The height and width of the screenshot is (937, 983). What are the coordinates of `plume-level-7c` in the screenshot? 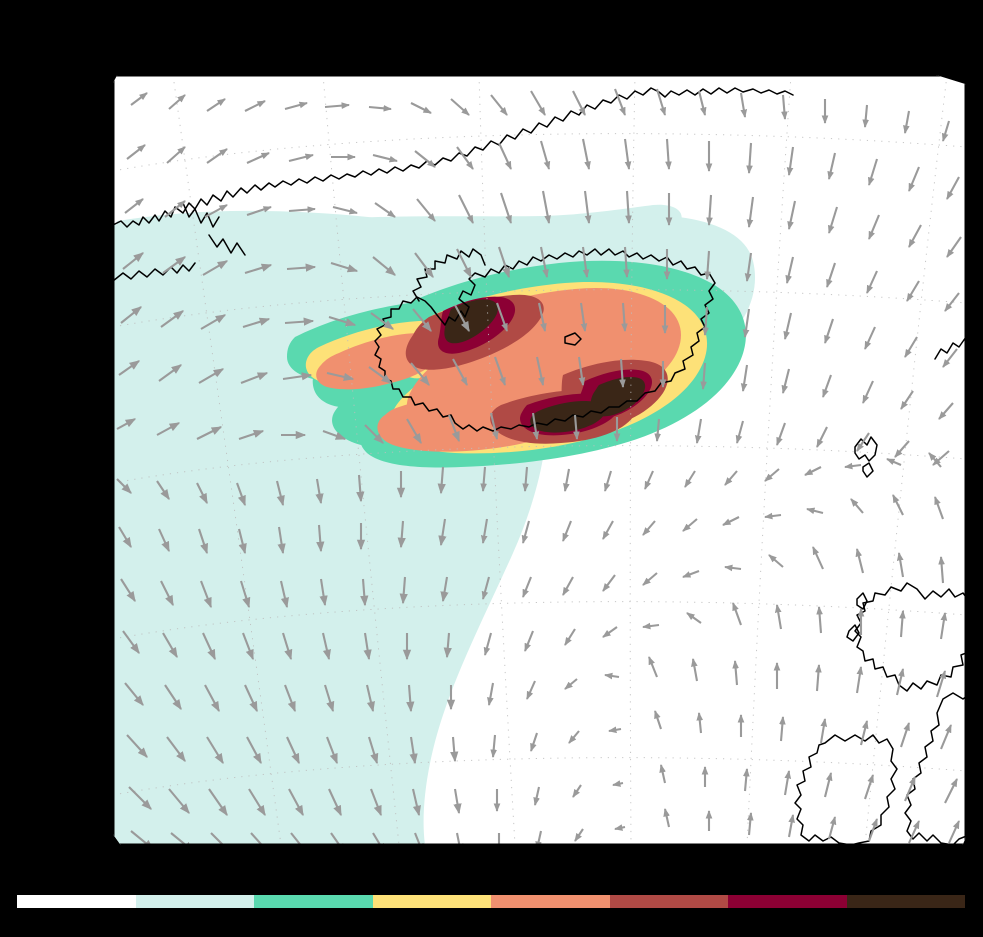 It's located at (568, 417).